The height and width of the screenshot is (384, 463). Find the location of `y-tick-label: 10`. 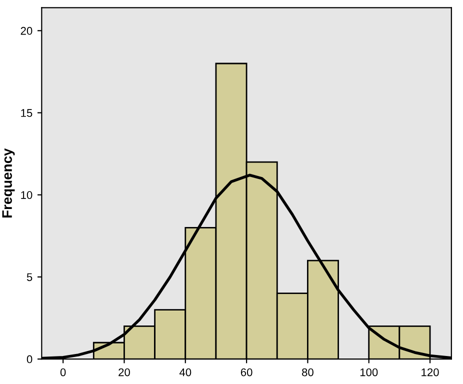

y-tick-label: 10 is located at coordinates (26, 195).